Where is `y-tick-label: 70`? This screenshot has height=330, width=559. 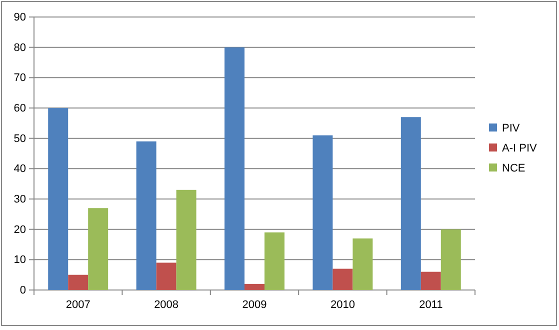
y-tick-label: 70 is located at coordinates (20, 78).